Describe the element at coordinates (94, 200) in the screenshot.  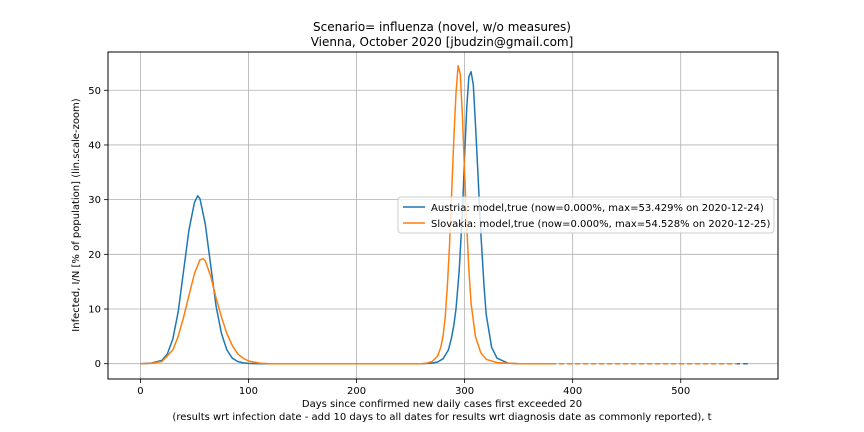
I see `y-tick-label: 30` at that location.